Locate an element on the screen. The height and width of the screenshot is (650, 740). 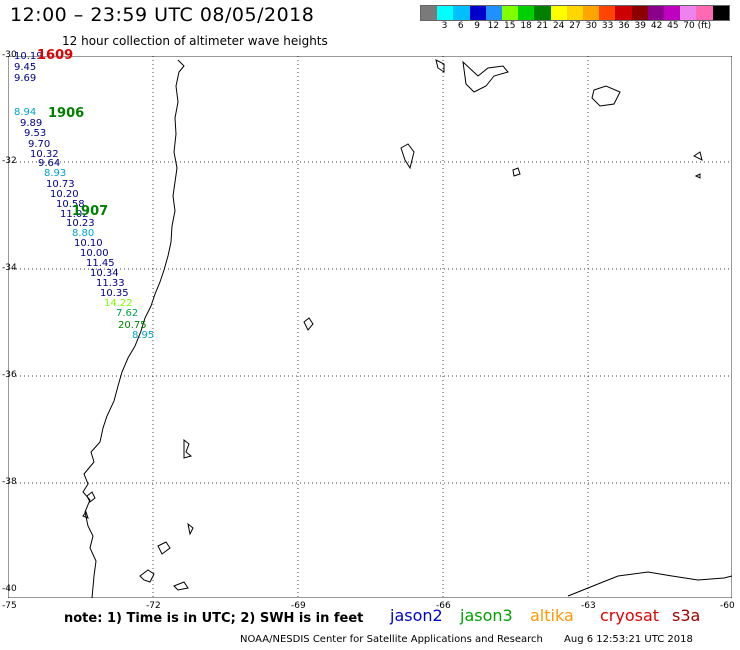
scale-tick-label: 39 is located at coordinates (640, 26).